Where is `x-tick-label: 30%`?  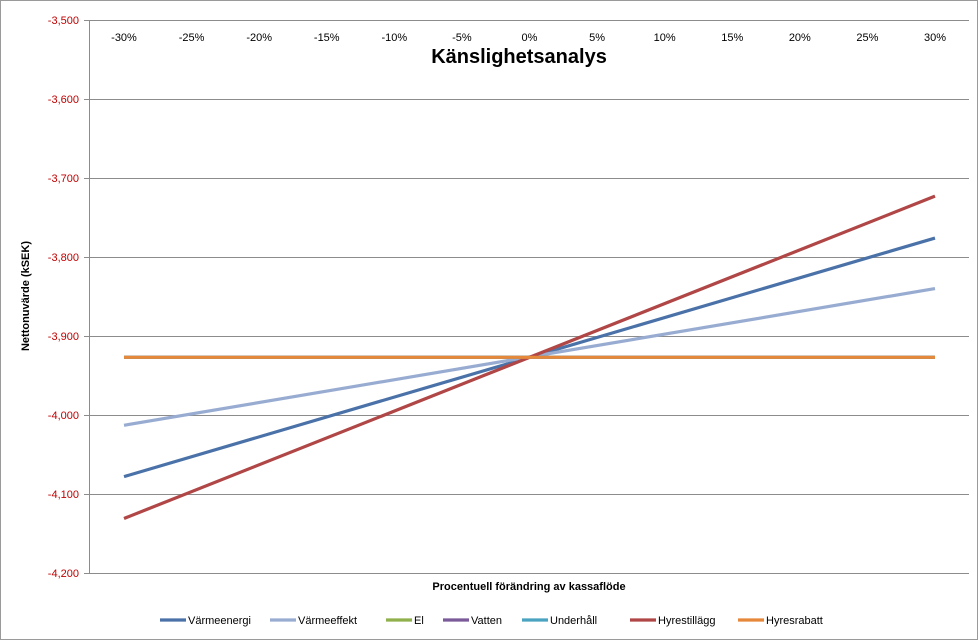 x-tick-label: 30% is located at coordinates (935, 38).